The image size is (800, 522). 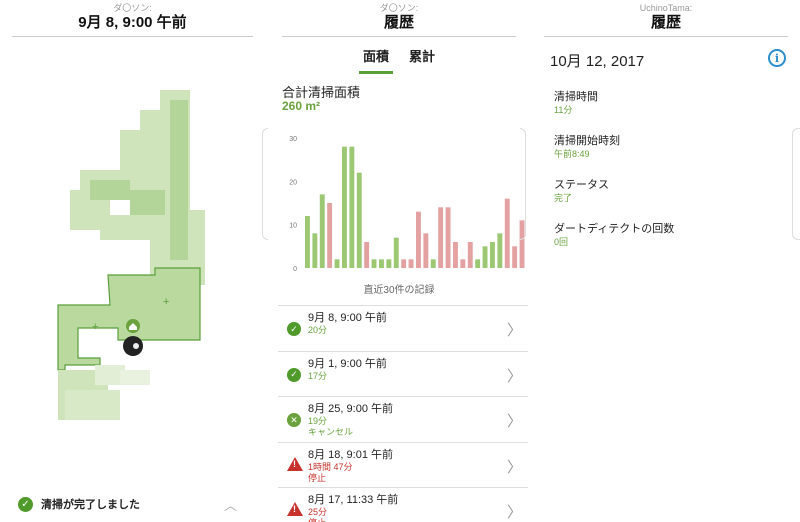 I want to click on detail-value: 完了, so click(x=563, y=198).